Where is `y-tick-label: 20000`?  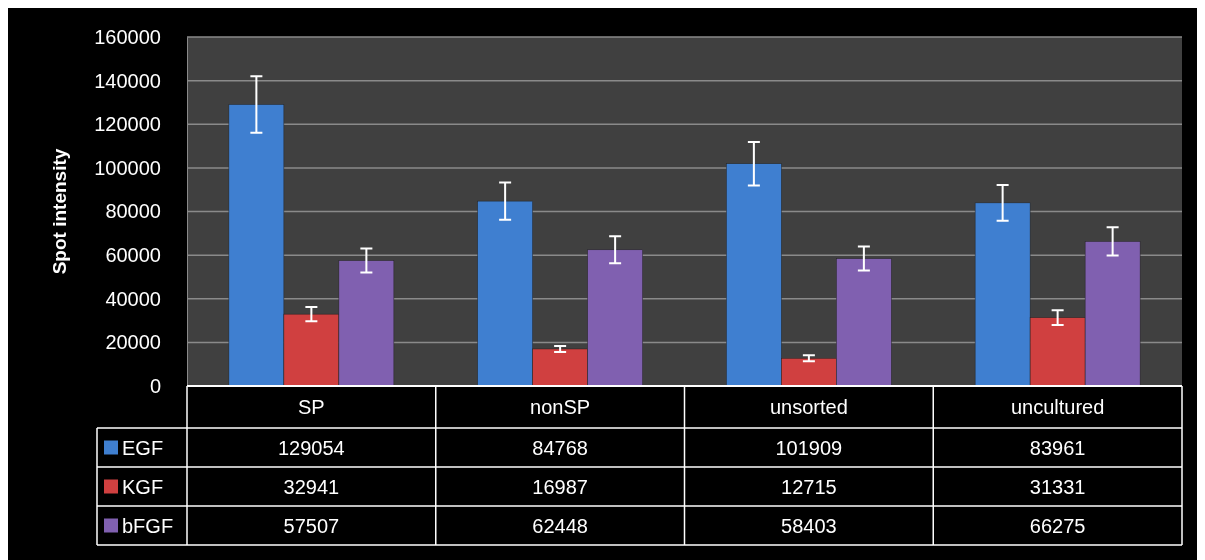
y-tick-label: 20000 is located at coordinates (133, 342).